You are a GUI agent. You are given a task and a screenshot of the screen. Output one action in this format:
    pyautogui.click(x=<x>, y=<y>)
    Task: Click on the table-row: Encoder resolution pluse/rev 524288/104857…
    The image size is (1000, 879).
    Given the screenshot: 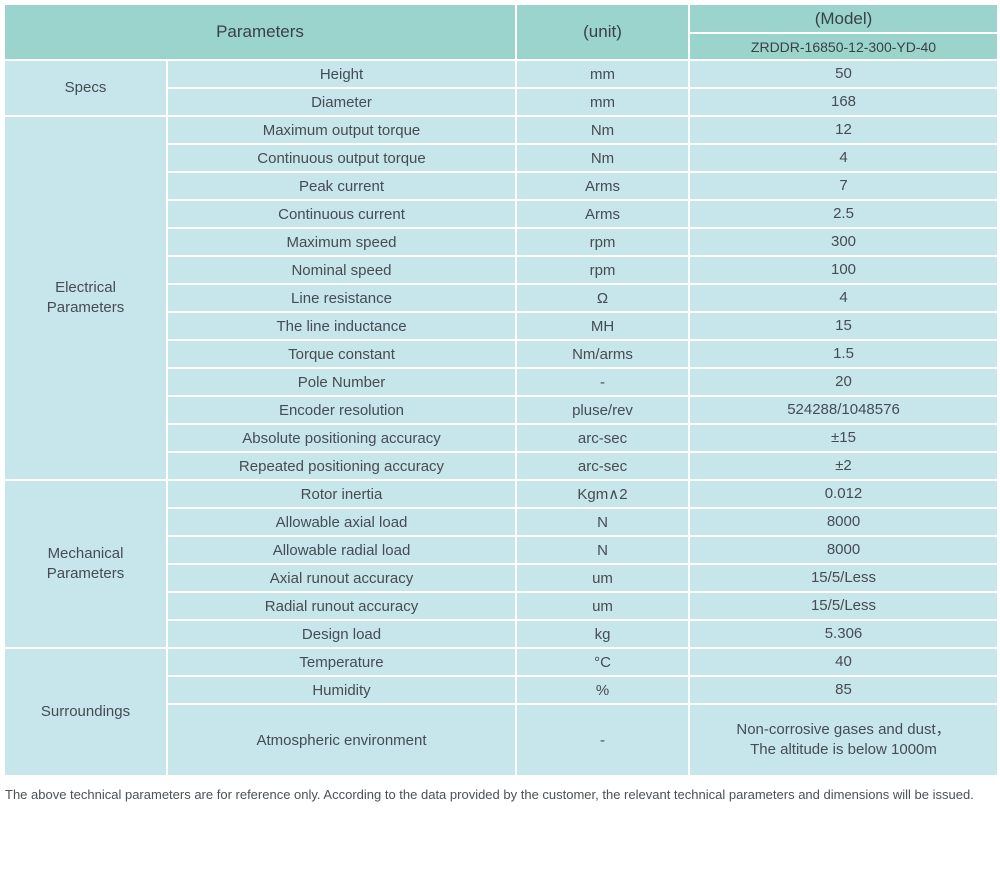 What is the action you would take?
    pyautogui.click(x=501, y=410)
    